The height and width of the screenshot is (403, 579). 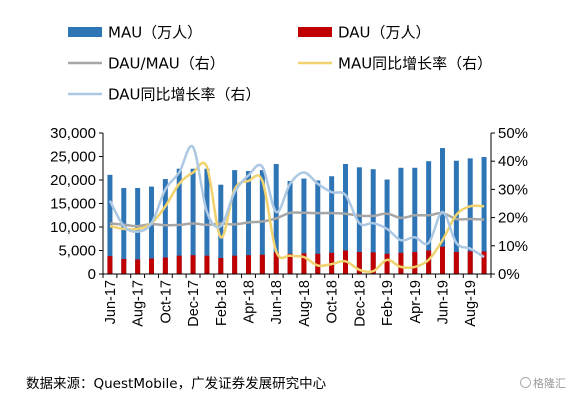 I want to click on x-tick-label: Dec-17, so click(x=194, y=303).